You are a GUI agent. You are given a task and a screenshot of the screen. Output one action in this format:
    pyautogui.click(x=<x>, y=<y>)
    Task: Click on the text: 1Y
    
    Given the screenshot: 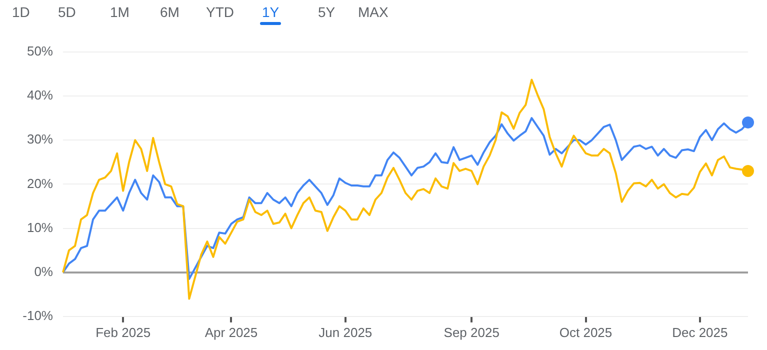 What is the action you would take?
    pyautogui.click(x=271, y=11)
    